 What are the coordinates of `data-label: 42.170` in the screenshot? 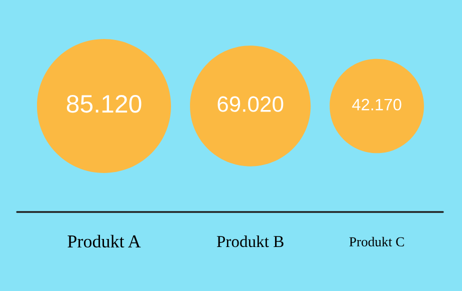 It's located at (377, 104).